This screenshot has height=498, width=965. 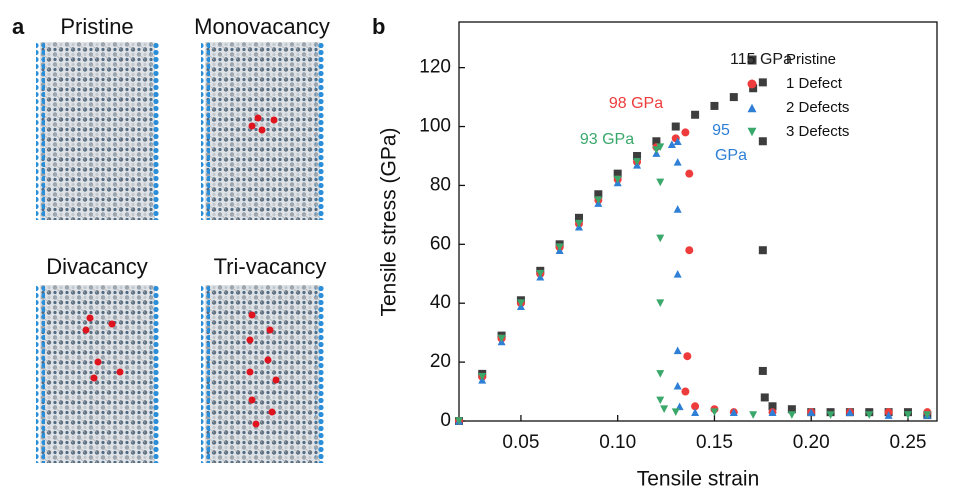 I want to click on y-tick-label: 0, so click(x=445, y=420).